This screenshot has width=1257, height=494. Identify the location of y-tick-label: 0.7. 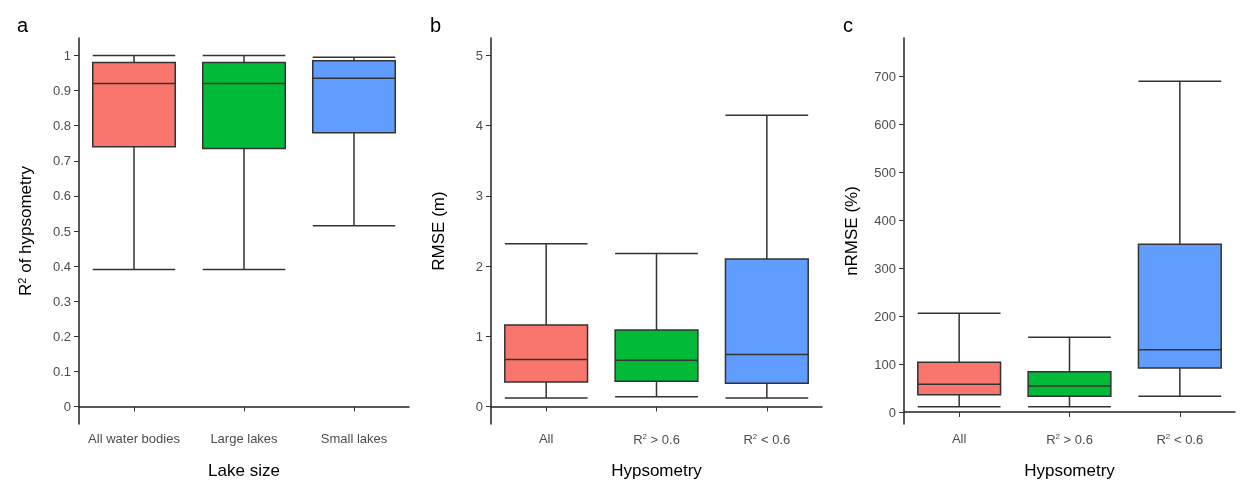
(61, 161).